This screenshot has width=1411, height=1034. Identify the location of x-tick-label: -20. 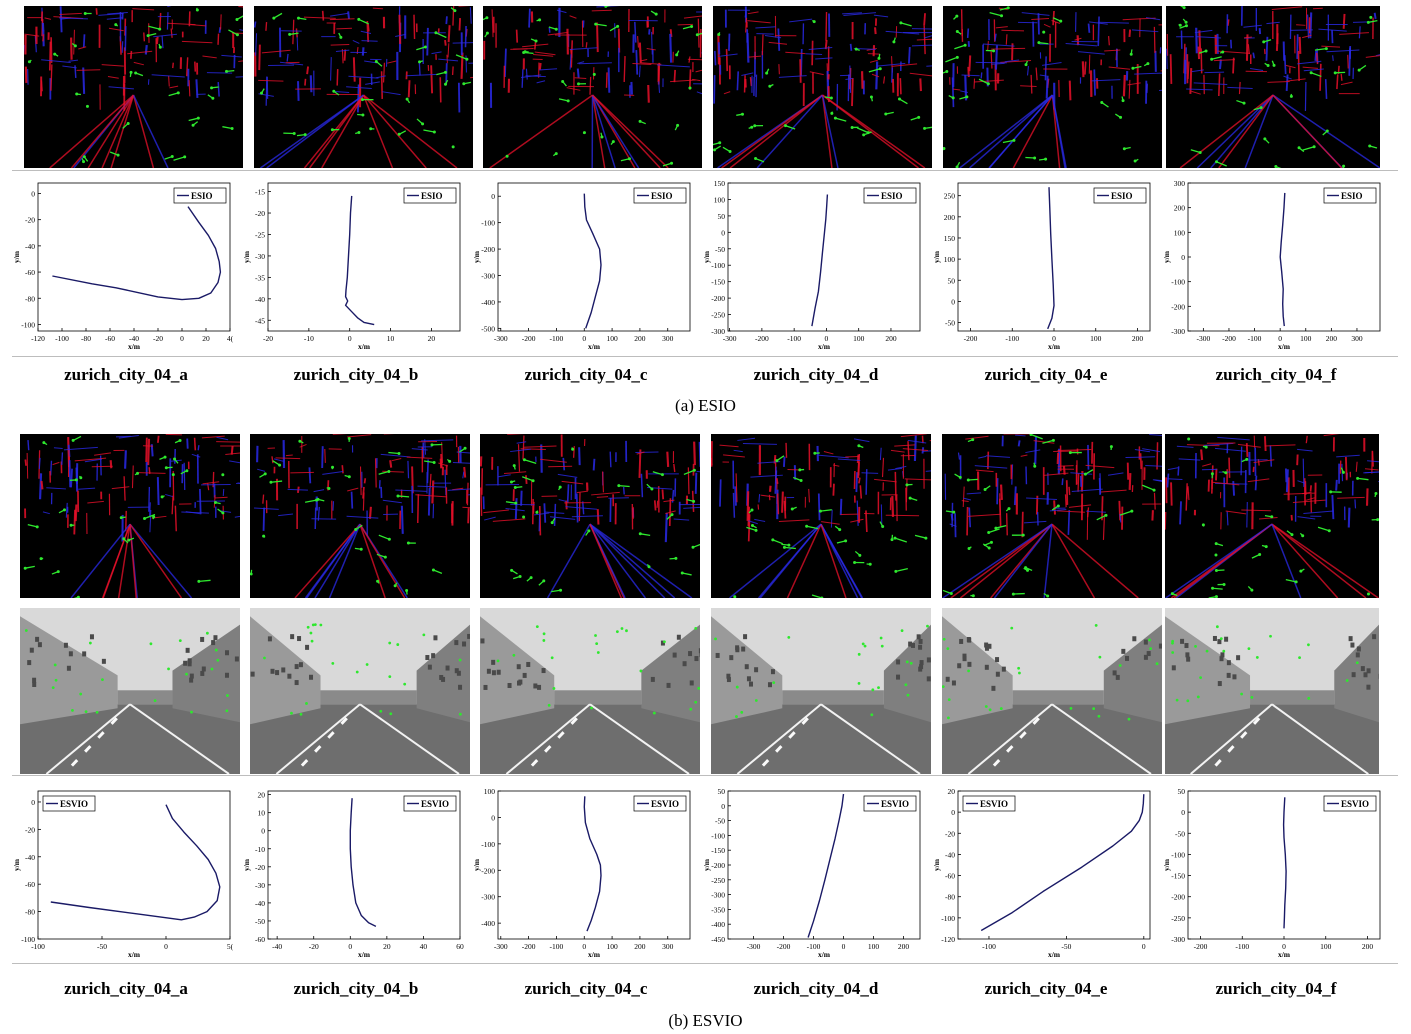
(268, 338).